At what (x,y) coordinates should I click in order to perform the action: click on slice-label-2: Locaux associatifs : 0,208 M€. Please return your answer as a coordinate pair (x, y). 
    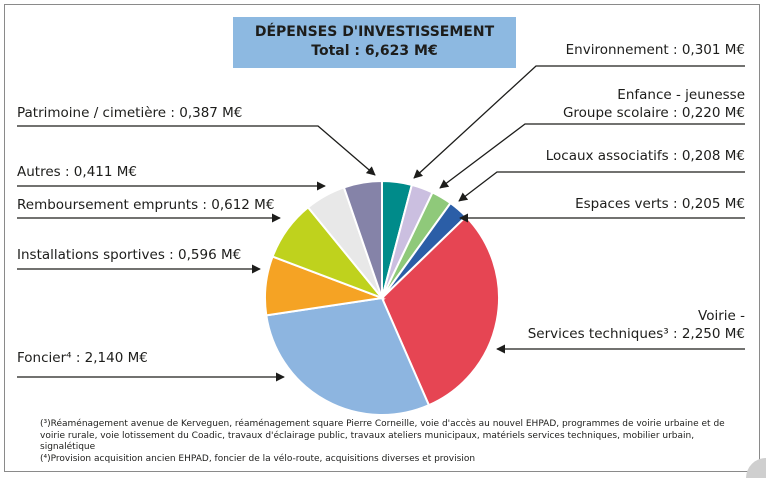
    Looking at the image, I should click on (645, 156).